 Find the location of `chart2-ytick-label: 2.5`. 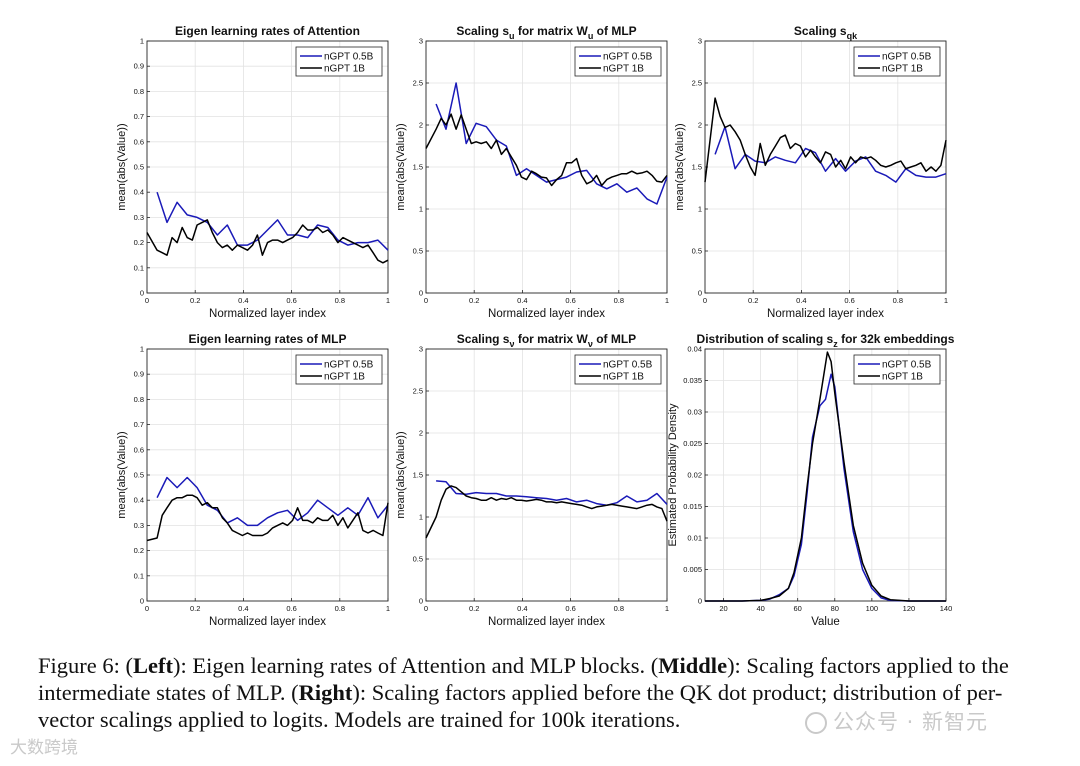

chart2-ytick-label: 2.5 is located at coordinates (418, 83).